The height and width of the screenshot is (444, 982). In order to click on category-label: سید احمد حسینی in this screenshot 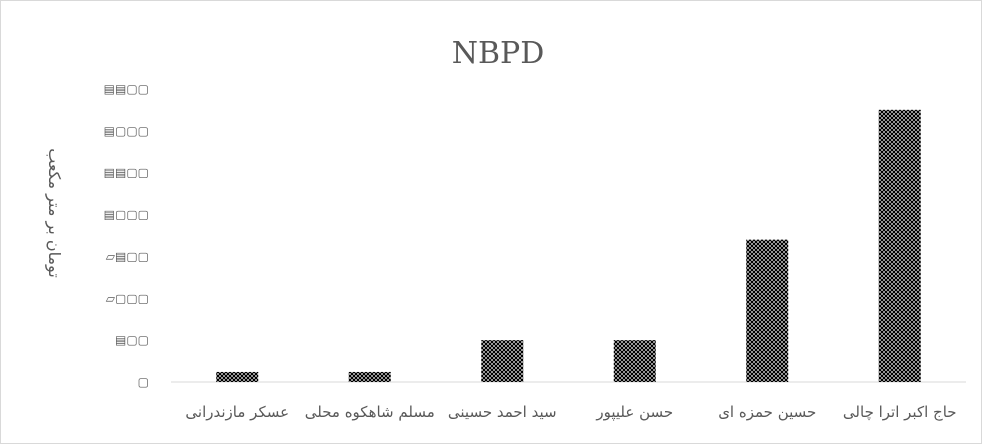, I will do `click(502, 412)`.